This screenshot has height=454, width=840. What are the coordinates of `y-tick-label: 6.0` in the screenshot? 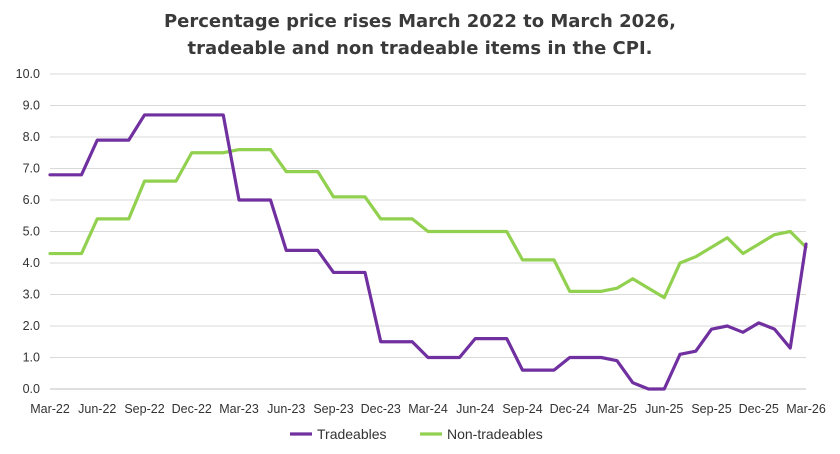 It's located at (31, 200).